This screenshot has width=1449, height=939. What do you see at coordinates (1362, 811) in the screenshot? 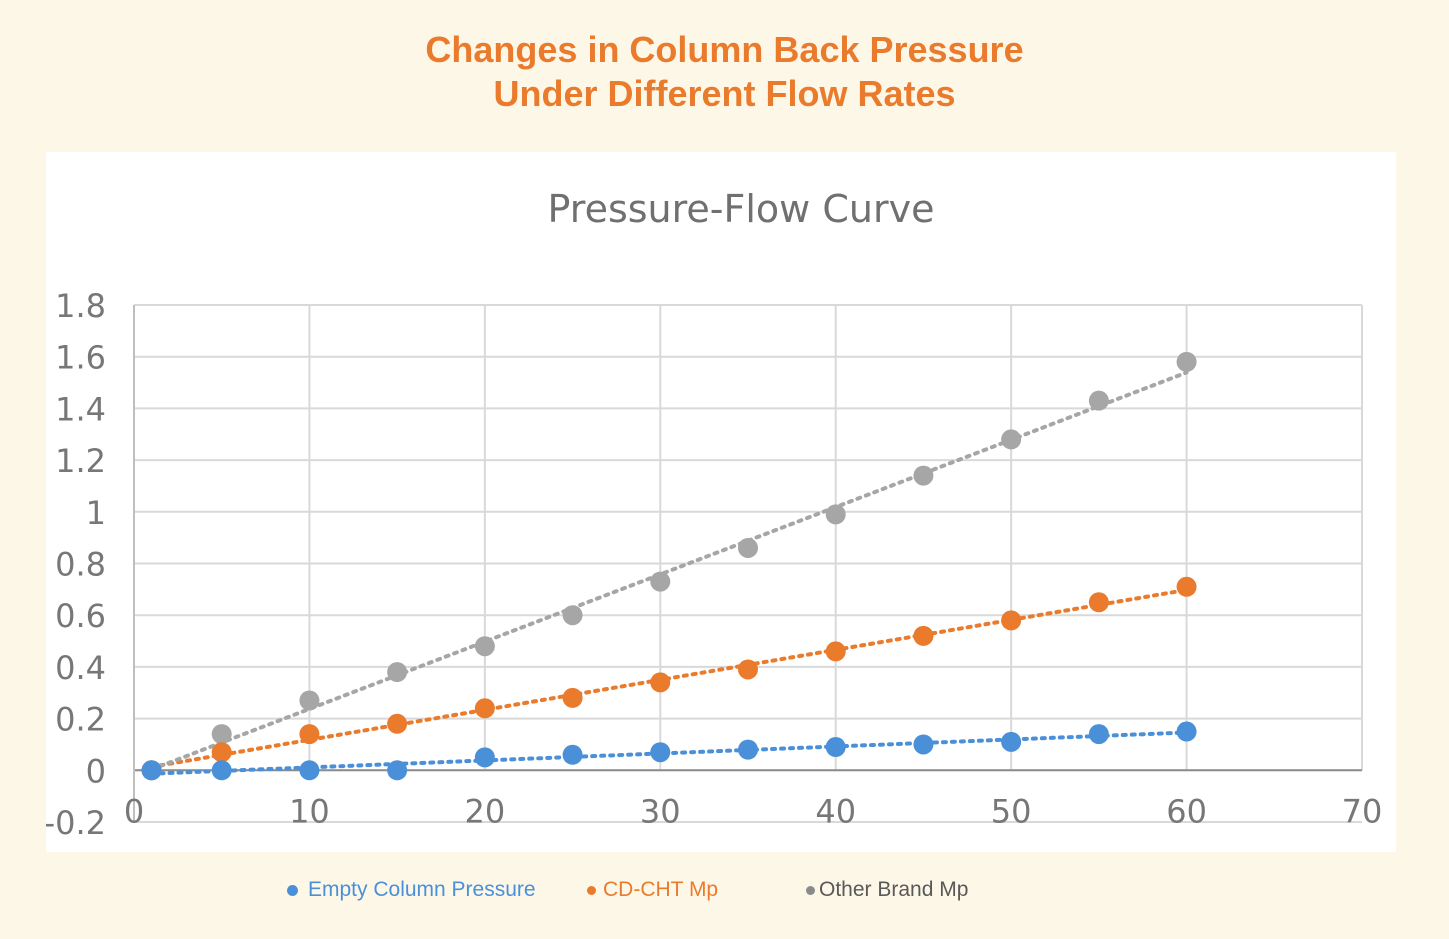
I see `x-tick-label: 70` at bounding box center [1362, 811].